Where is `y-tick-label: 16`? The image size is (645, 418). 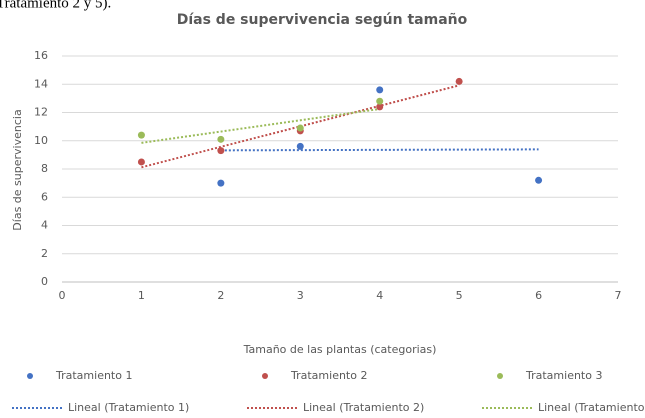 y-tick-label: 16 is located at coordinates (41, 55).